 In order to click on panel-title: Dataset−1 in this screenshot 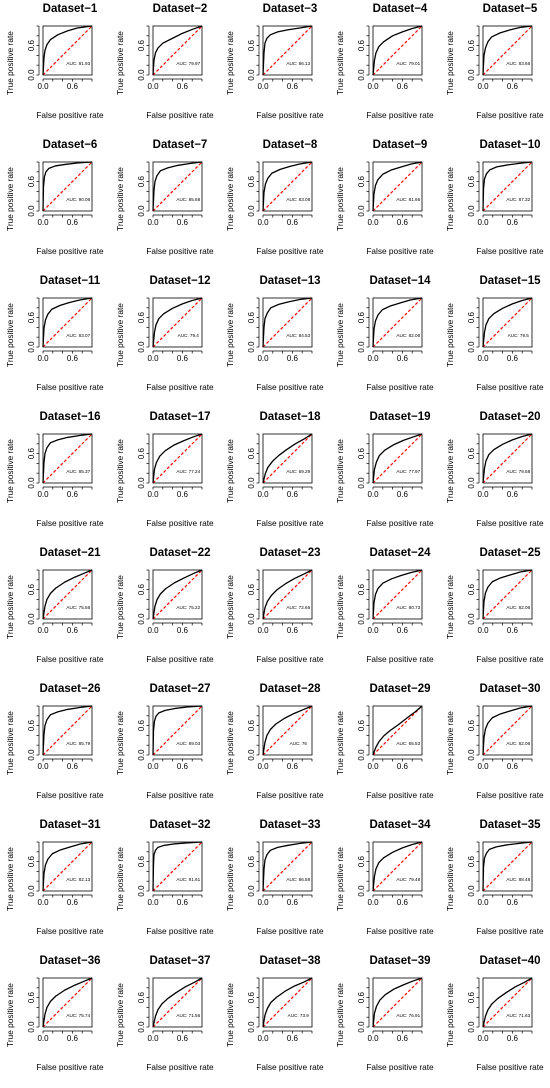, I will do `click(70, 9)`.